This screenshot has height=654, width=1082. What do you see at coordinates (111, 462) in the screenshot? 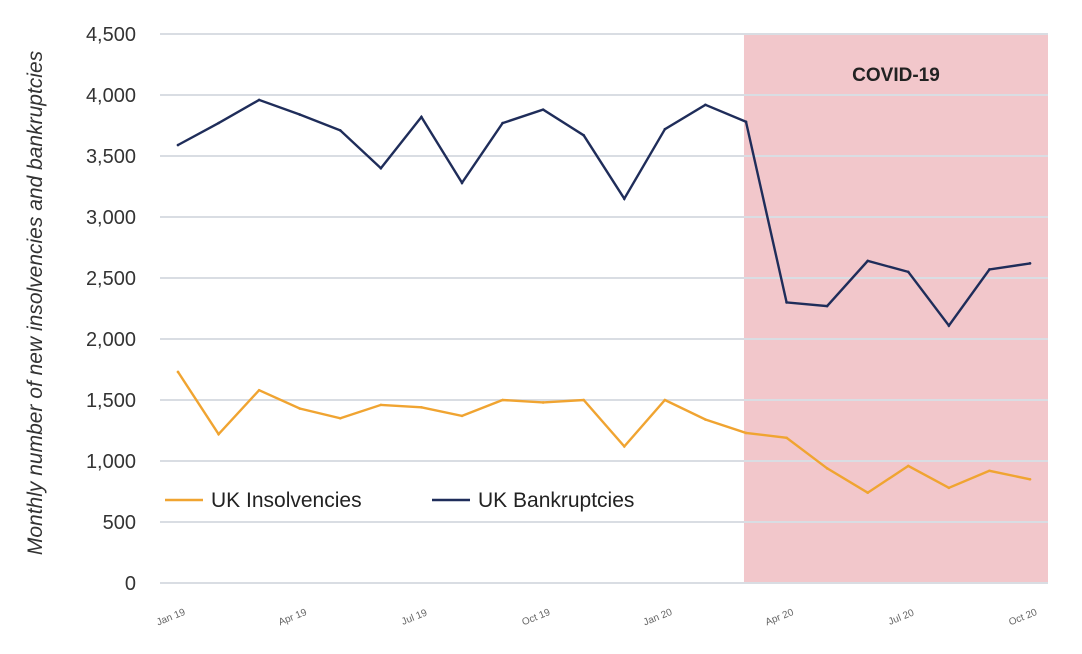
I see `y-tick-label: 1,000` at bounding box center [111, 462].